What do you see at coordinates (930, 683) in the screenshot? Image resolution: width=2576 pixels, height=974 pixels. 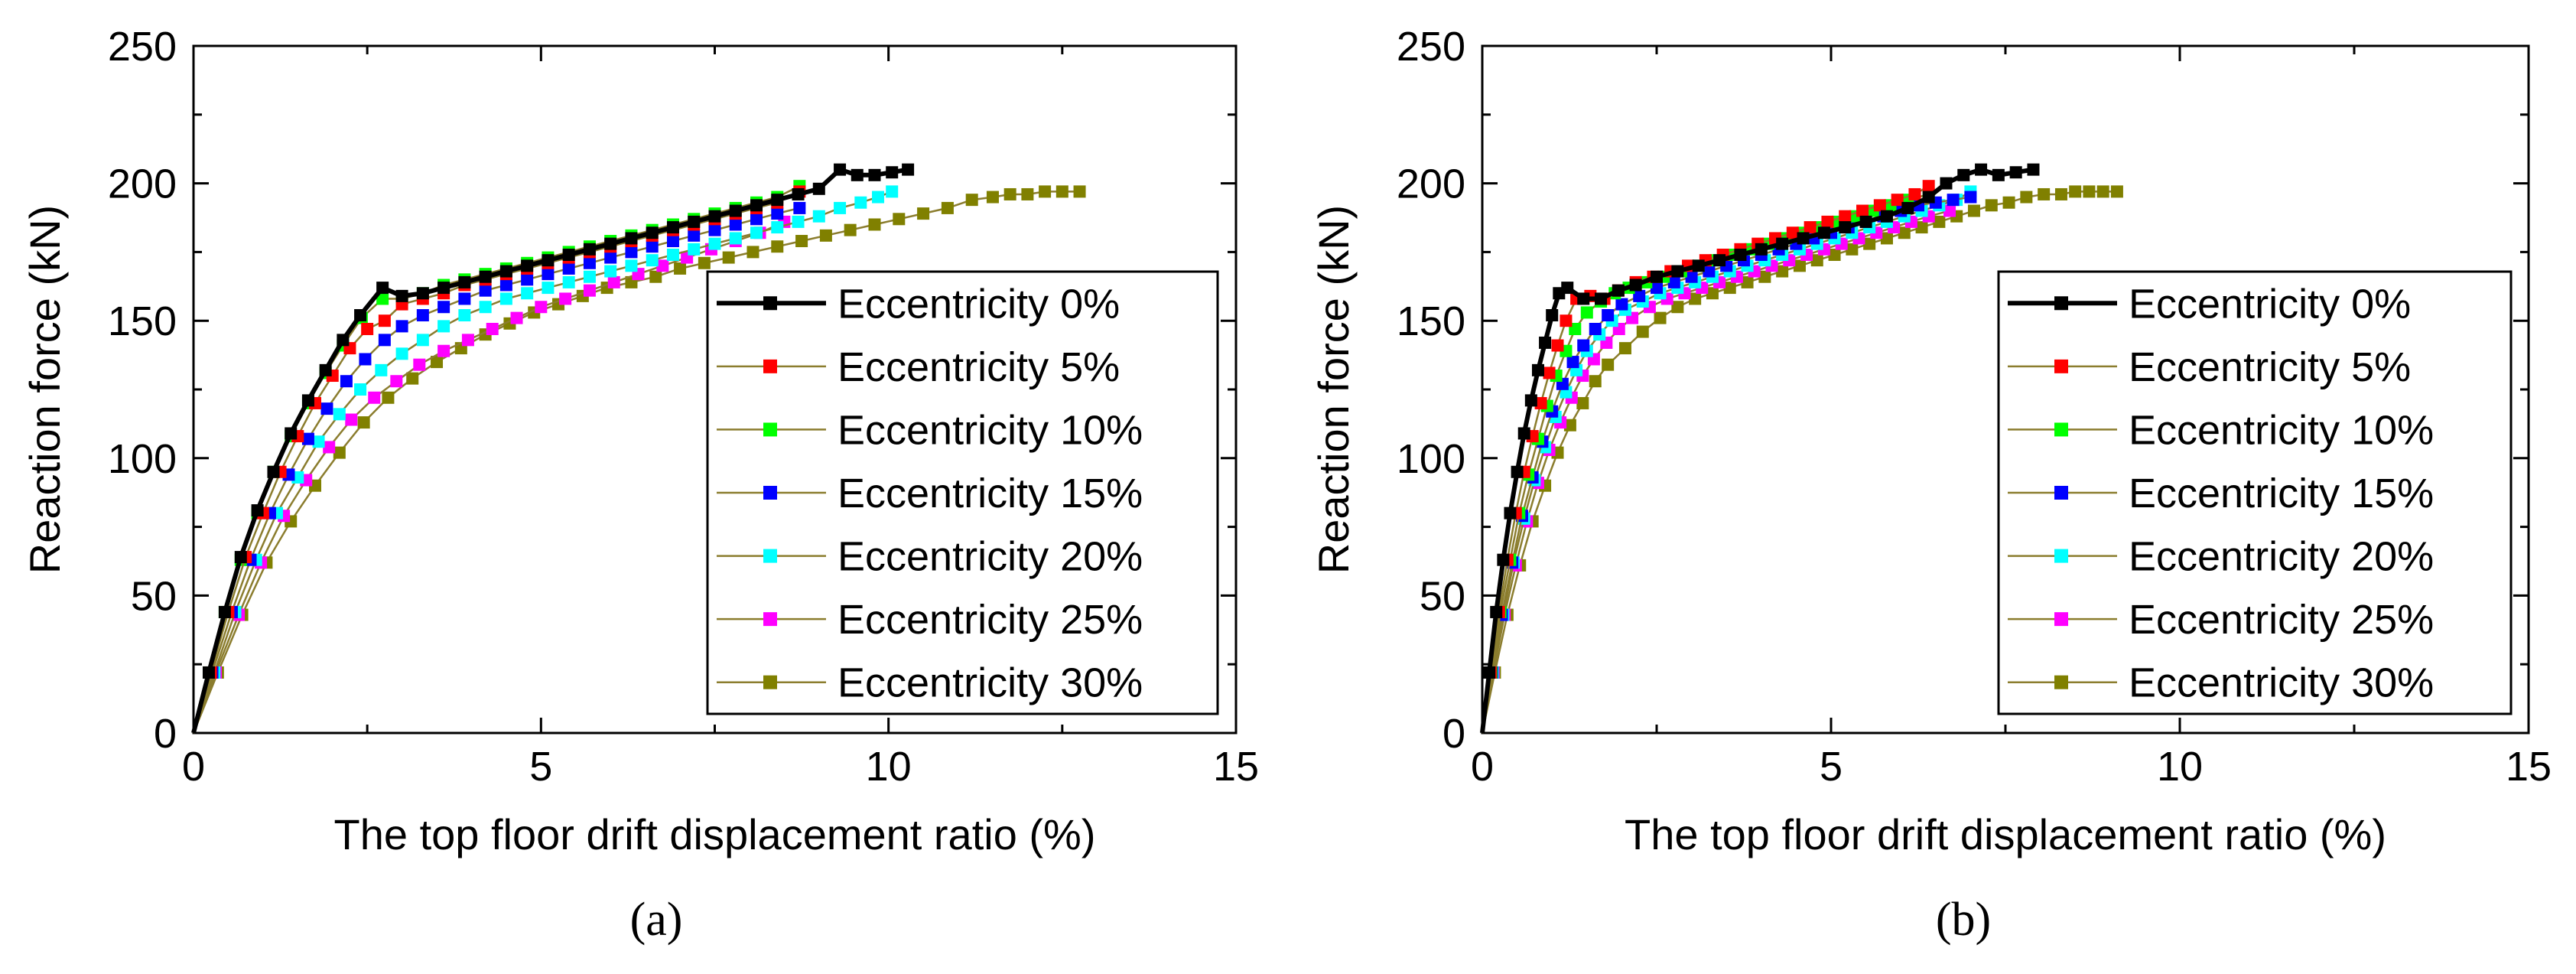 I see `legend-item: Eccentricity 30%` at bounding box center [930, 683].